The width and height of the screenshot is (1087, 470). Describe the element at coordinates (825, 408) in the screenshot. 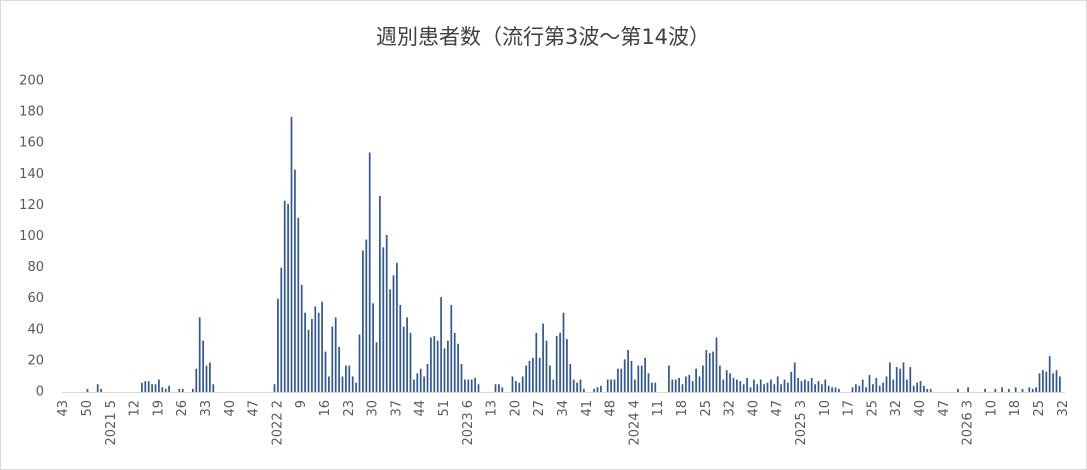

I see `x-tick-label: 10` at that location.